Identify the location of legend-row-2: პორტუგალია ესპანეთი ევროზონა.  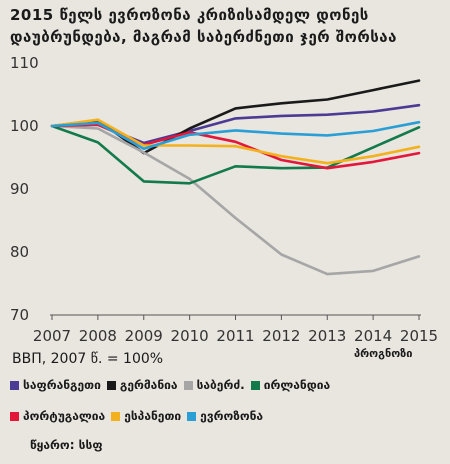
(139, 416).